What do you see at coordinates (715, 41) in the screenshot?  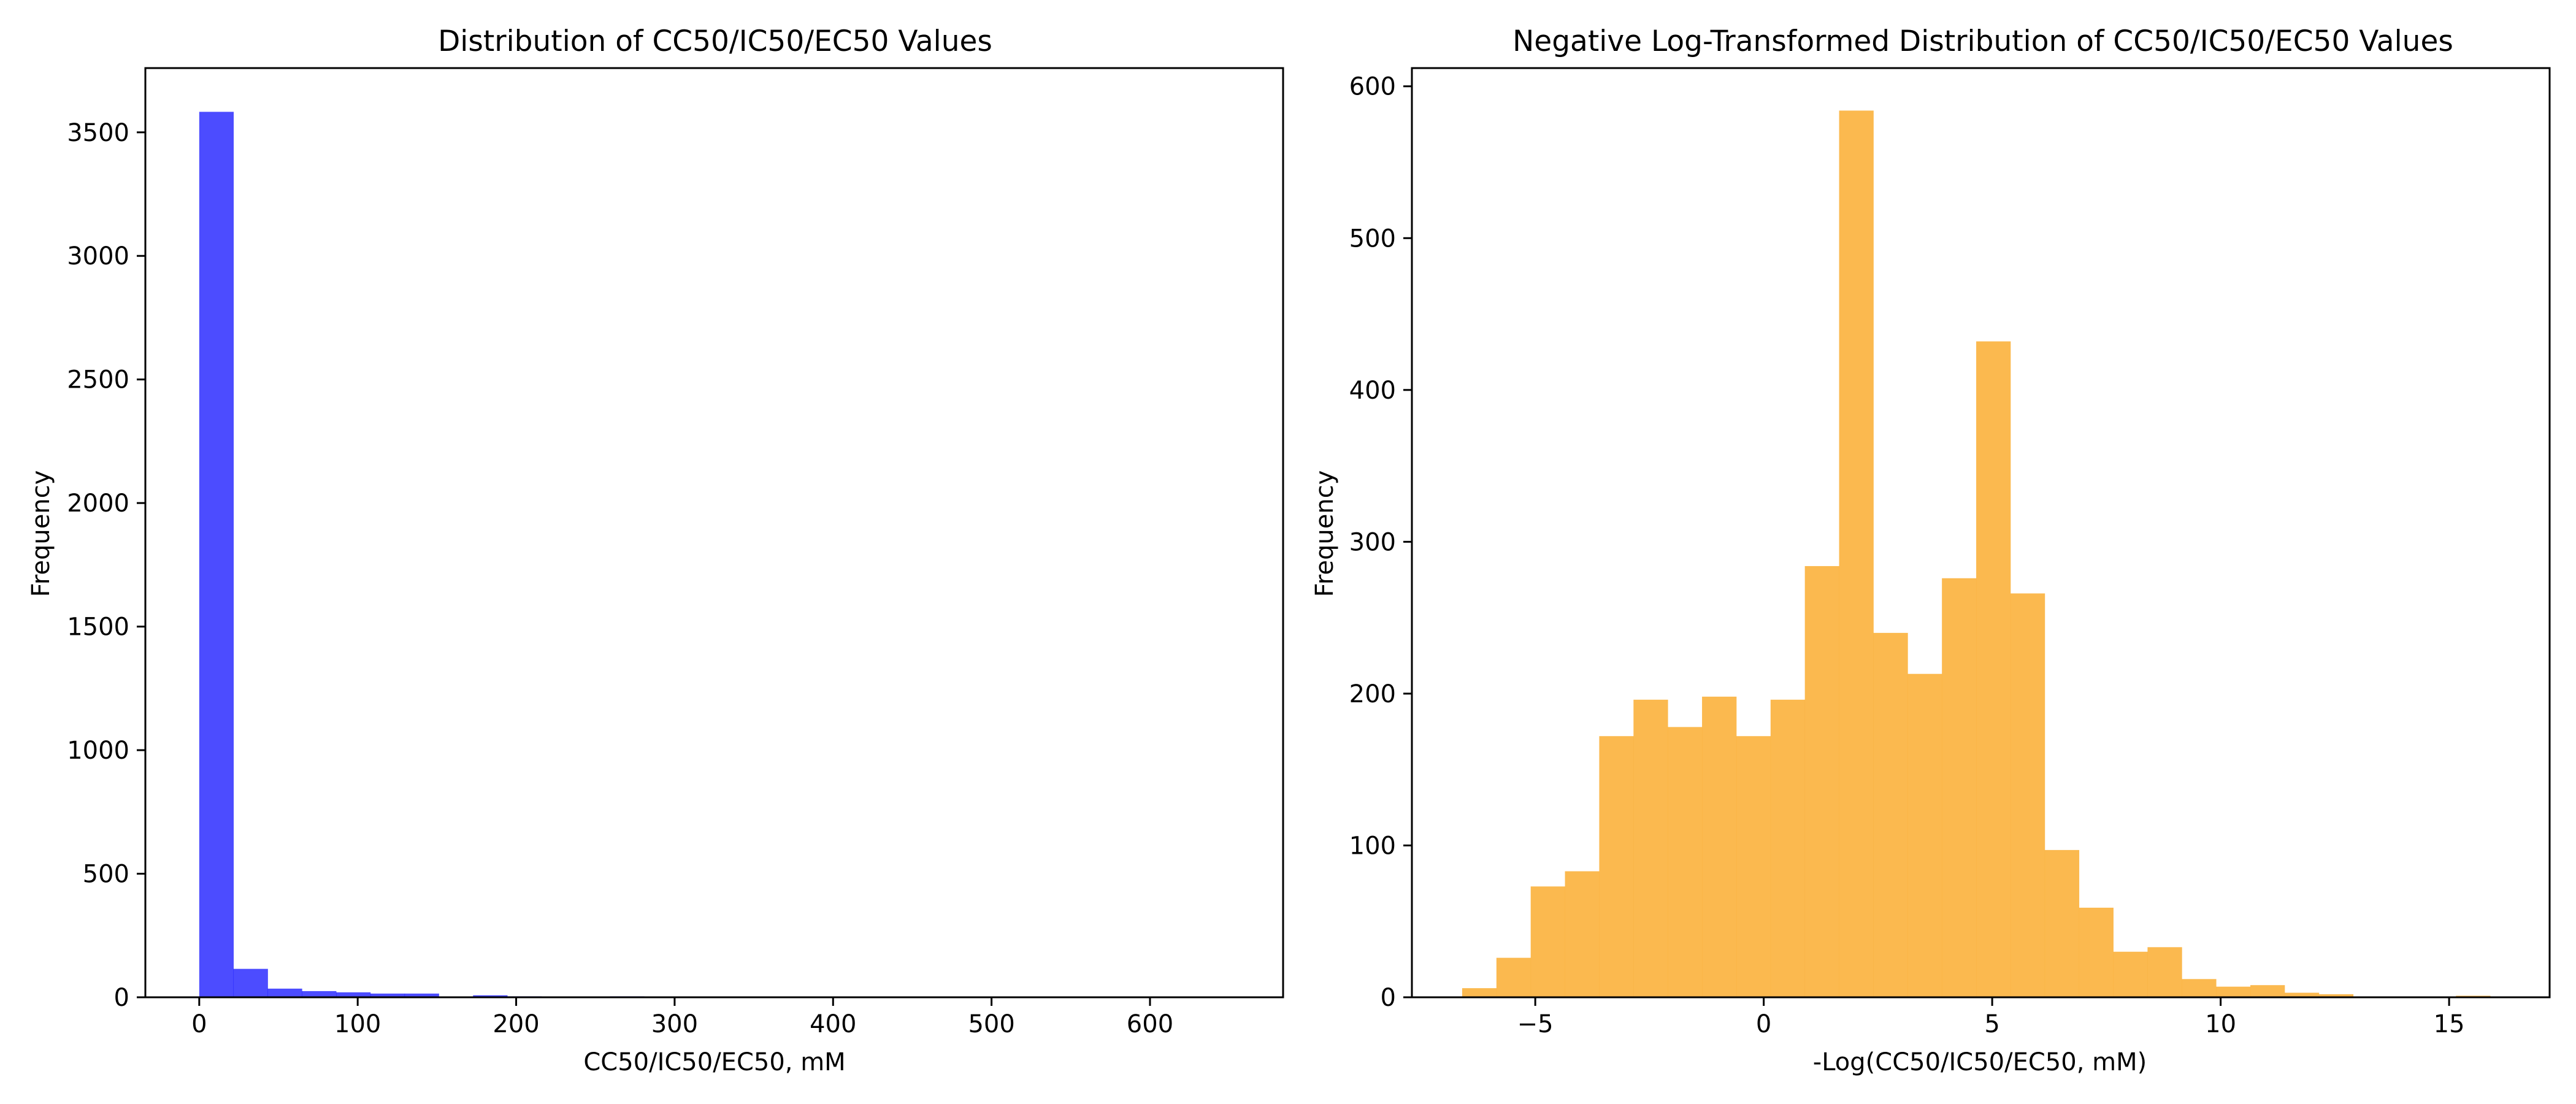 I see `chart-title: Distribution of CC50/IC50/EC50 Values` at bounding box center [715, 41].